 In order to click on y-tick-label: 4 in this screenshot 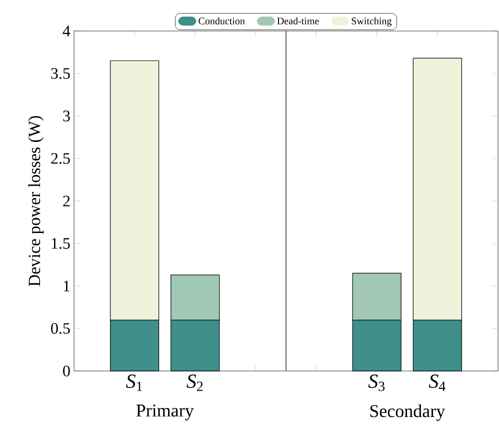, I will do `click(66, 31)`.